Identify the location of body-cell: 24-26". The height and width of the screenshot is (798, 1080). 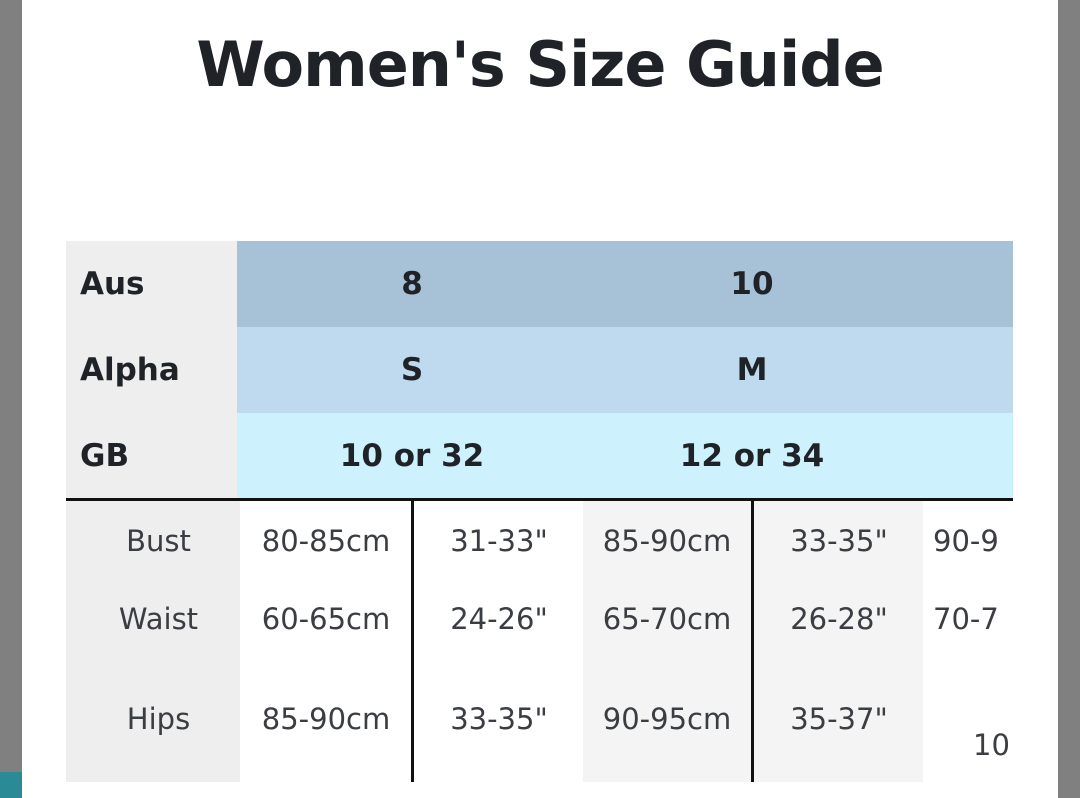
(499, 619).